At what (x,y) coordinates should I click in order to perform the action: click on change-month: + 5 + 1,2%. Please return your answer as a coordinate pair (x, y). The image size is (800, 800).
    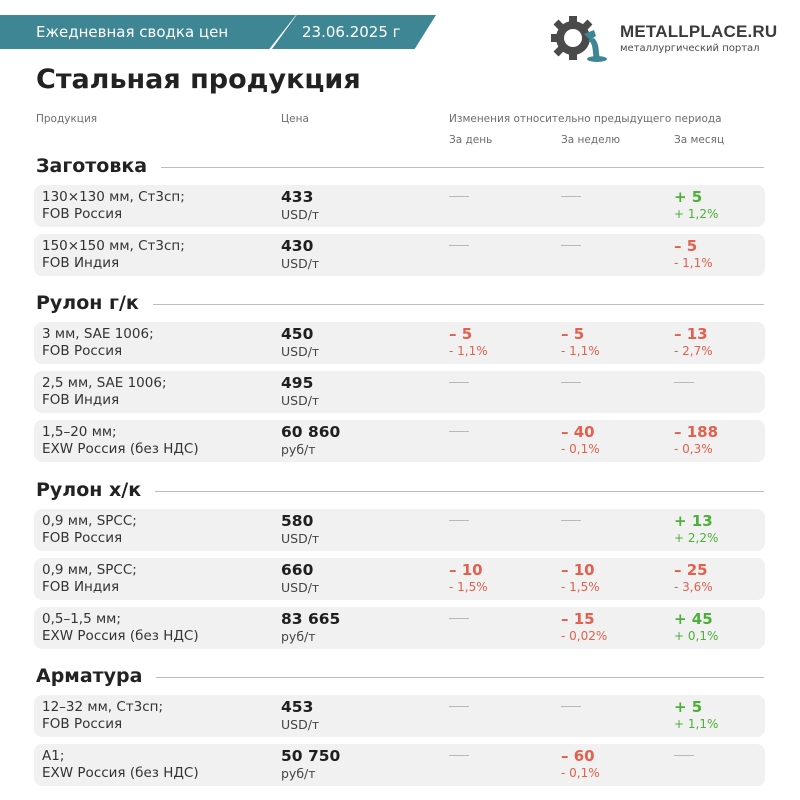
    Looking at the image, I should click on (729, 205).